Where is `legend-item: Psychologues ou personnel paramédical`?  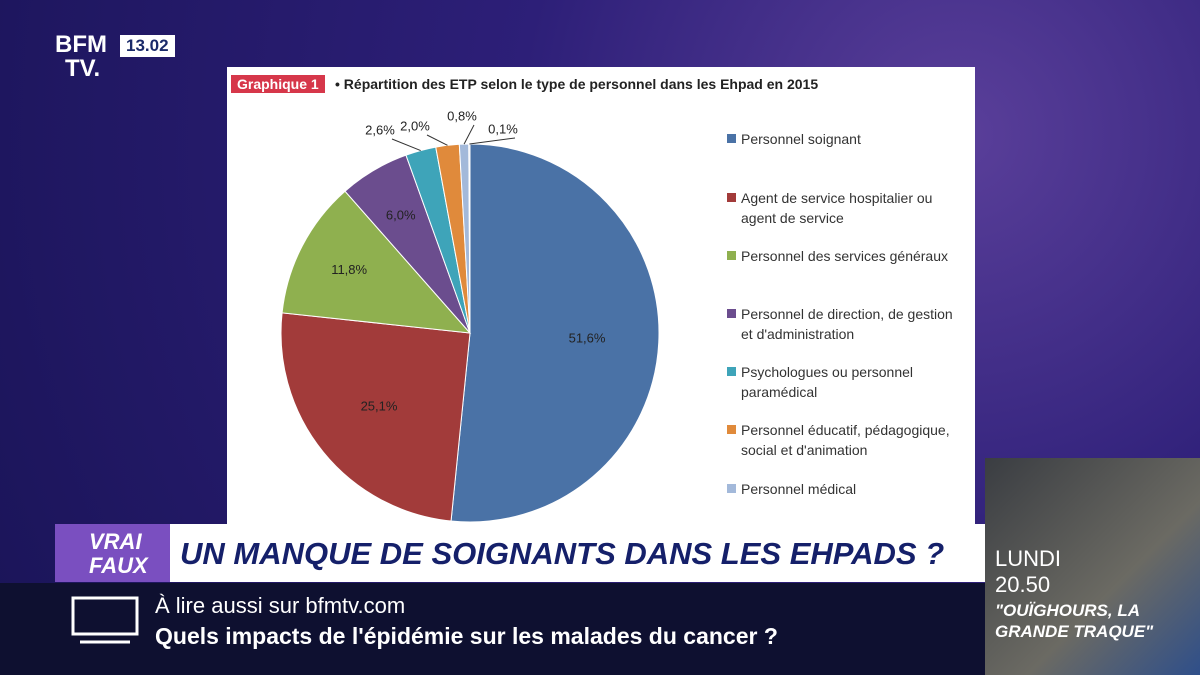 legend-item: Psychologues ou personnel paramédical is located at coordinates (846, 382).